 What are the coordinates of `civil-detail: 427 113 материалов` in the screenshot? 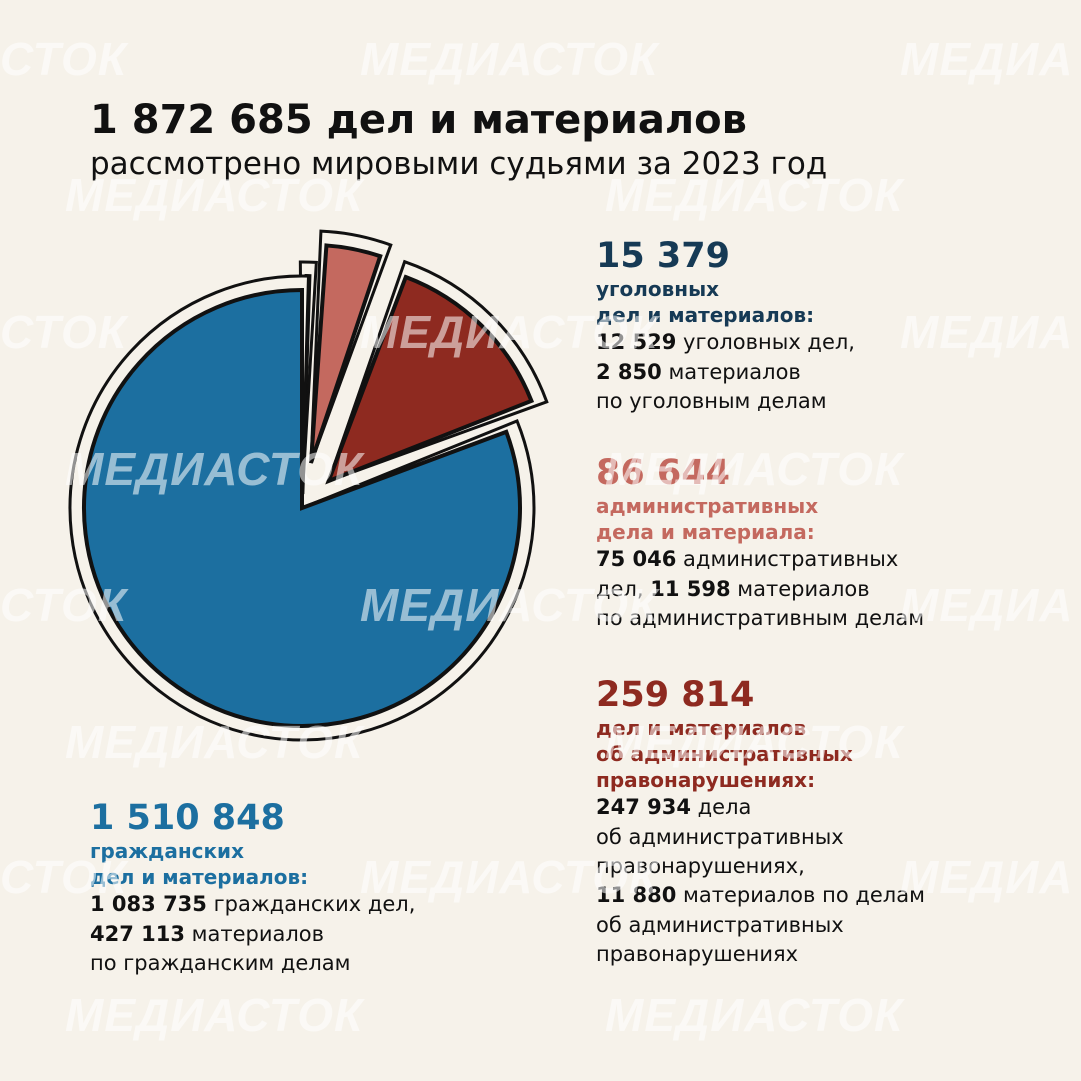 It's located at (207, 933).